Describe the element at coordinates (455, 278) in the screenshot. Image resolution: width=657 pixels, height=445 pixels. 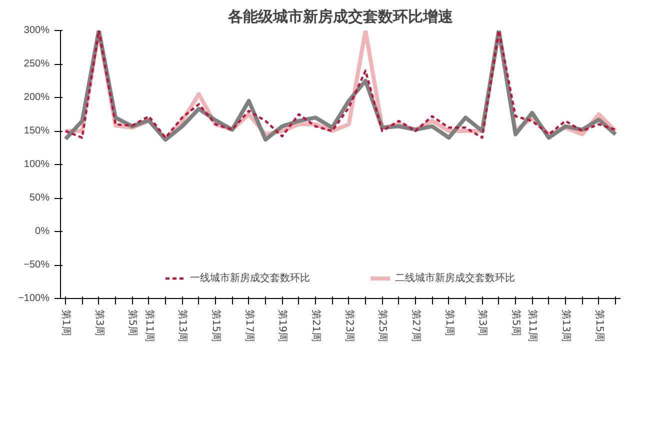
I see `legend-label: 二线城市新房成交套数环比` at that location.